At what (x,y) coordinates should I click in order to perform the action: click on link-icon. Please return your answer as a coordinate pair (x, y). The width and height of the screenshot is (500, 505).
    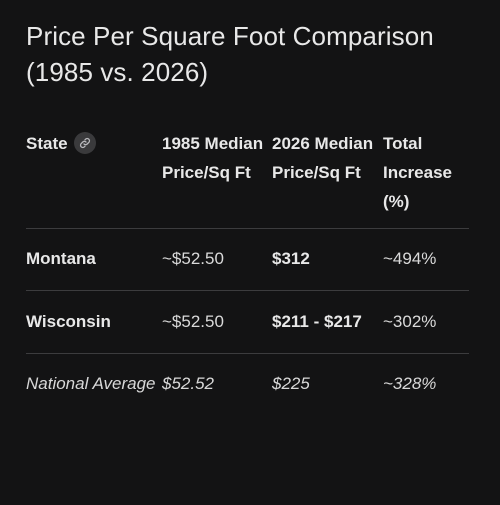
    Looking at the image, I should click on (84, 143).